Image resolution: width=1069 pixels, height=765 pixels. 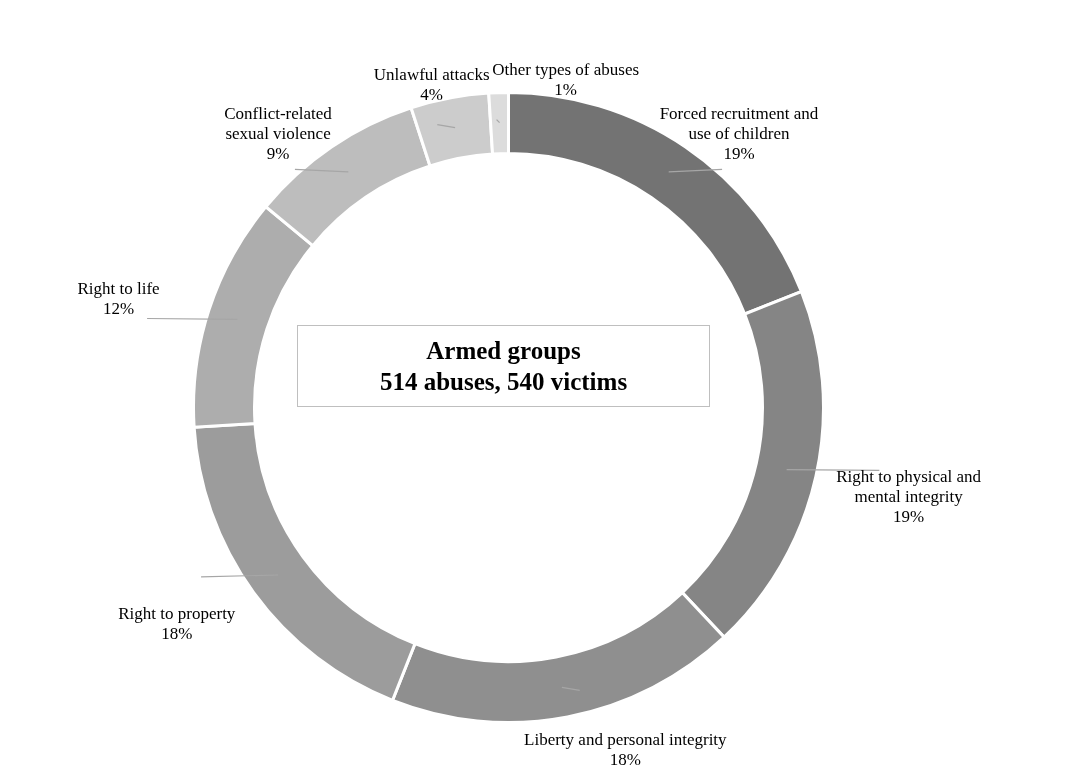 I want to click on data-label: 12%, so click(x=118, y=309).